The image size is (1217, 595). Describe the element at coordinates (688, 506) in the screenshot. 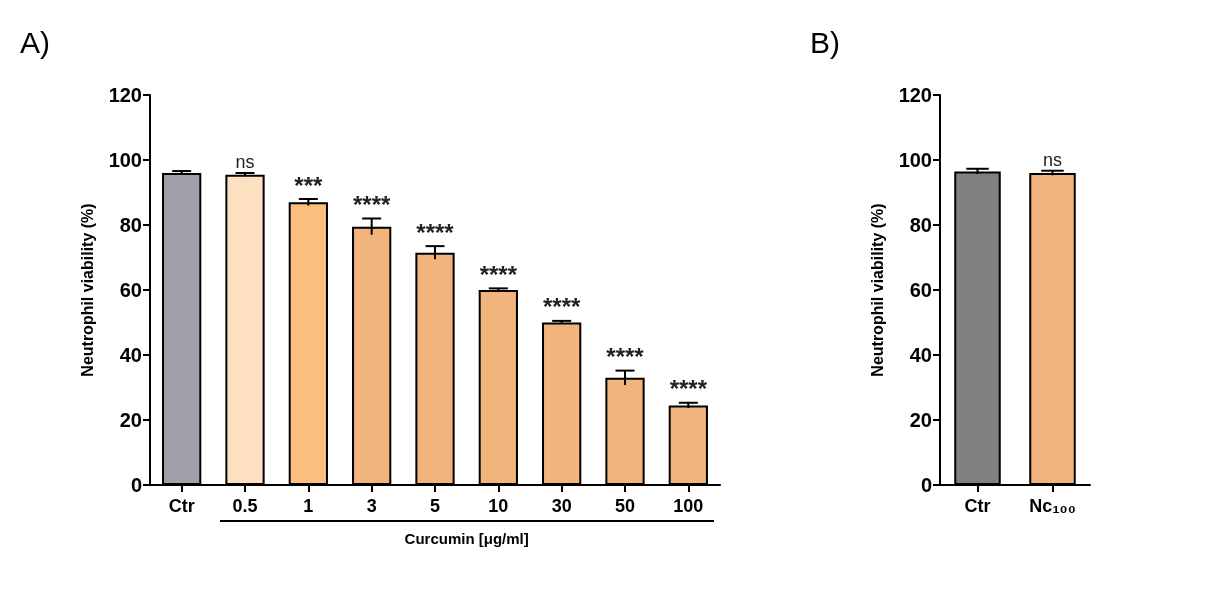

I see `x-tick-label: 100` at that location.